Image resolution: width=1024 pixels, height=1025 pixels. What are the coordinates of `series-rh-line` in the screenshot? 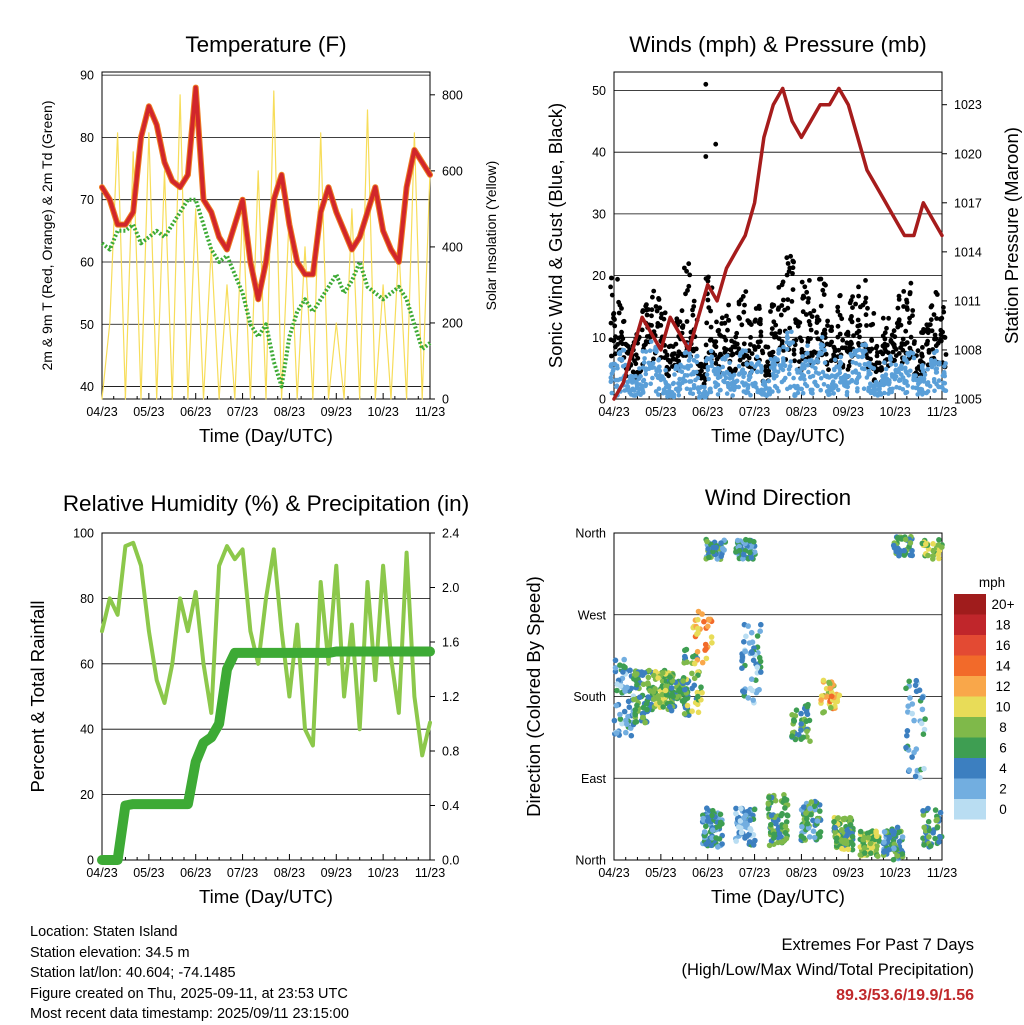 It's located at (266, 649).